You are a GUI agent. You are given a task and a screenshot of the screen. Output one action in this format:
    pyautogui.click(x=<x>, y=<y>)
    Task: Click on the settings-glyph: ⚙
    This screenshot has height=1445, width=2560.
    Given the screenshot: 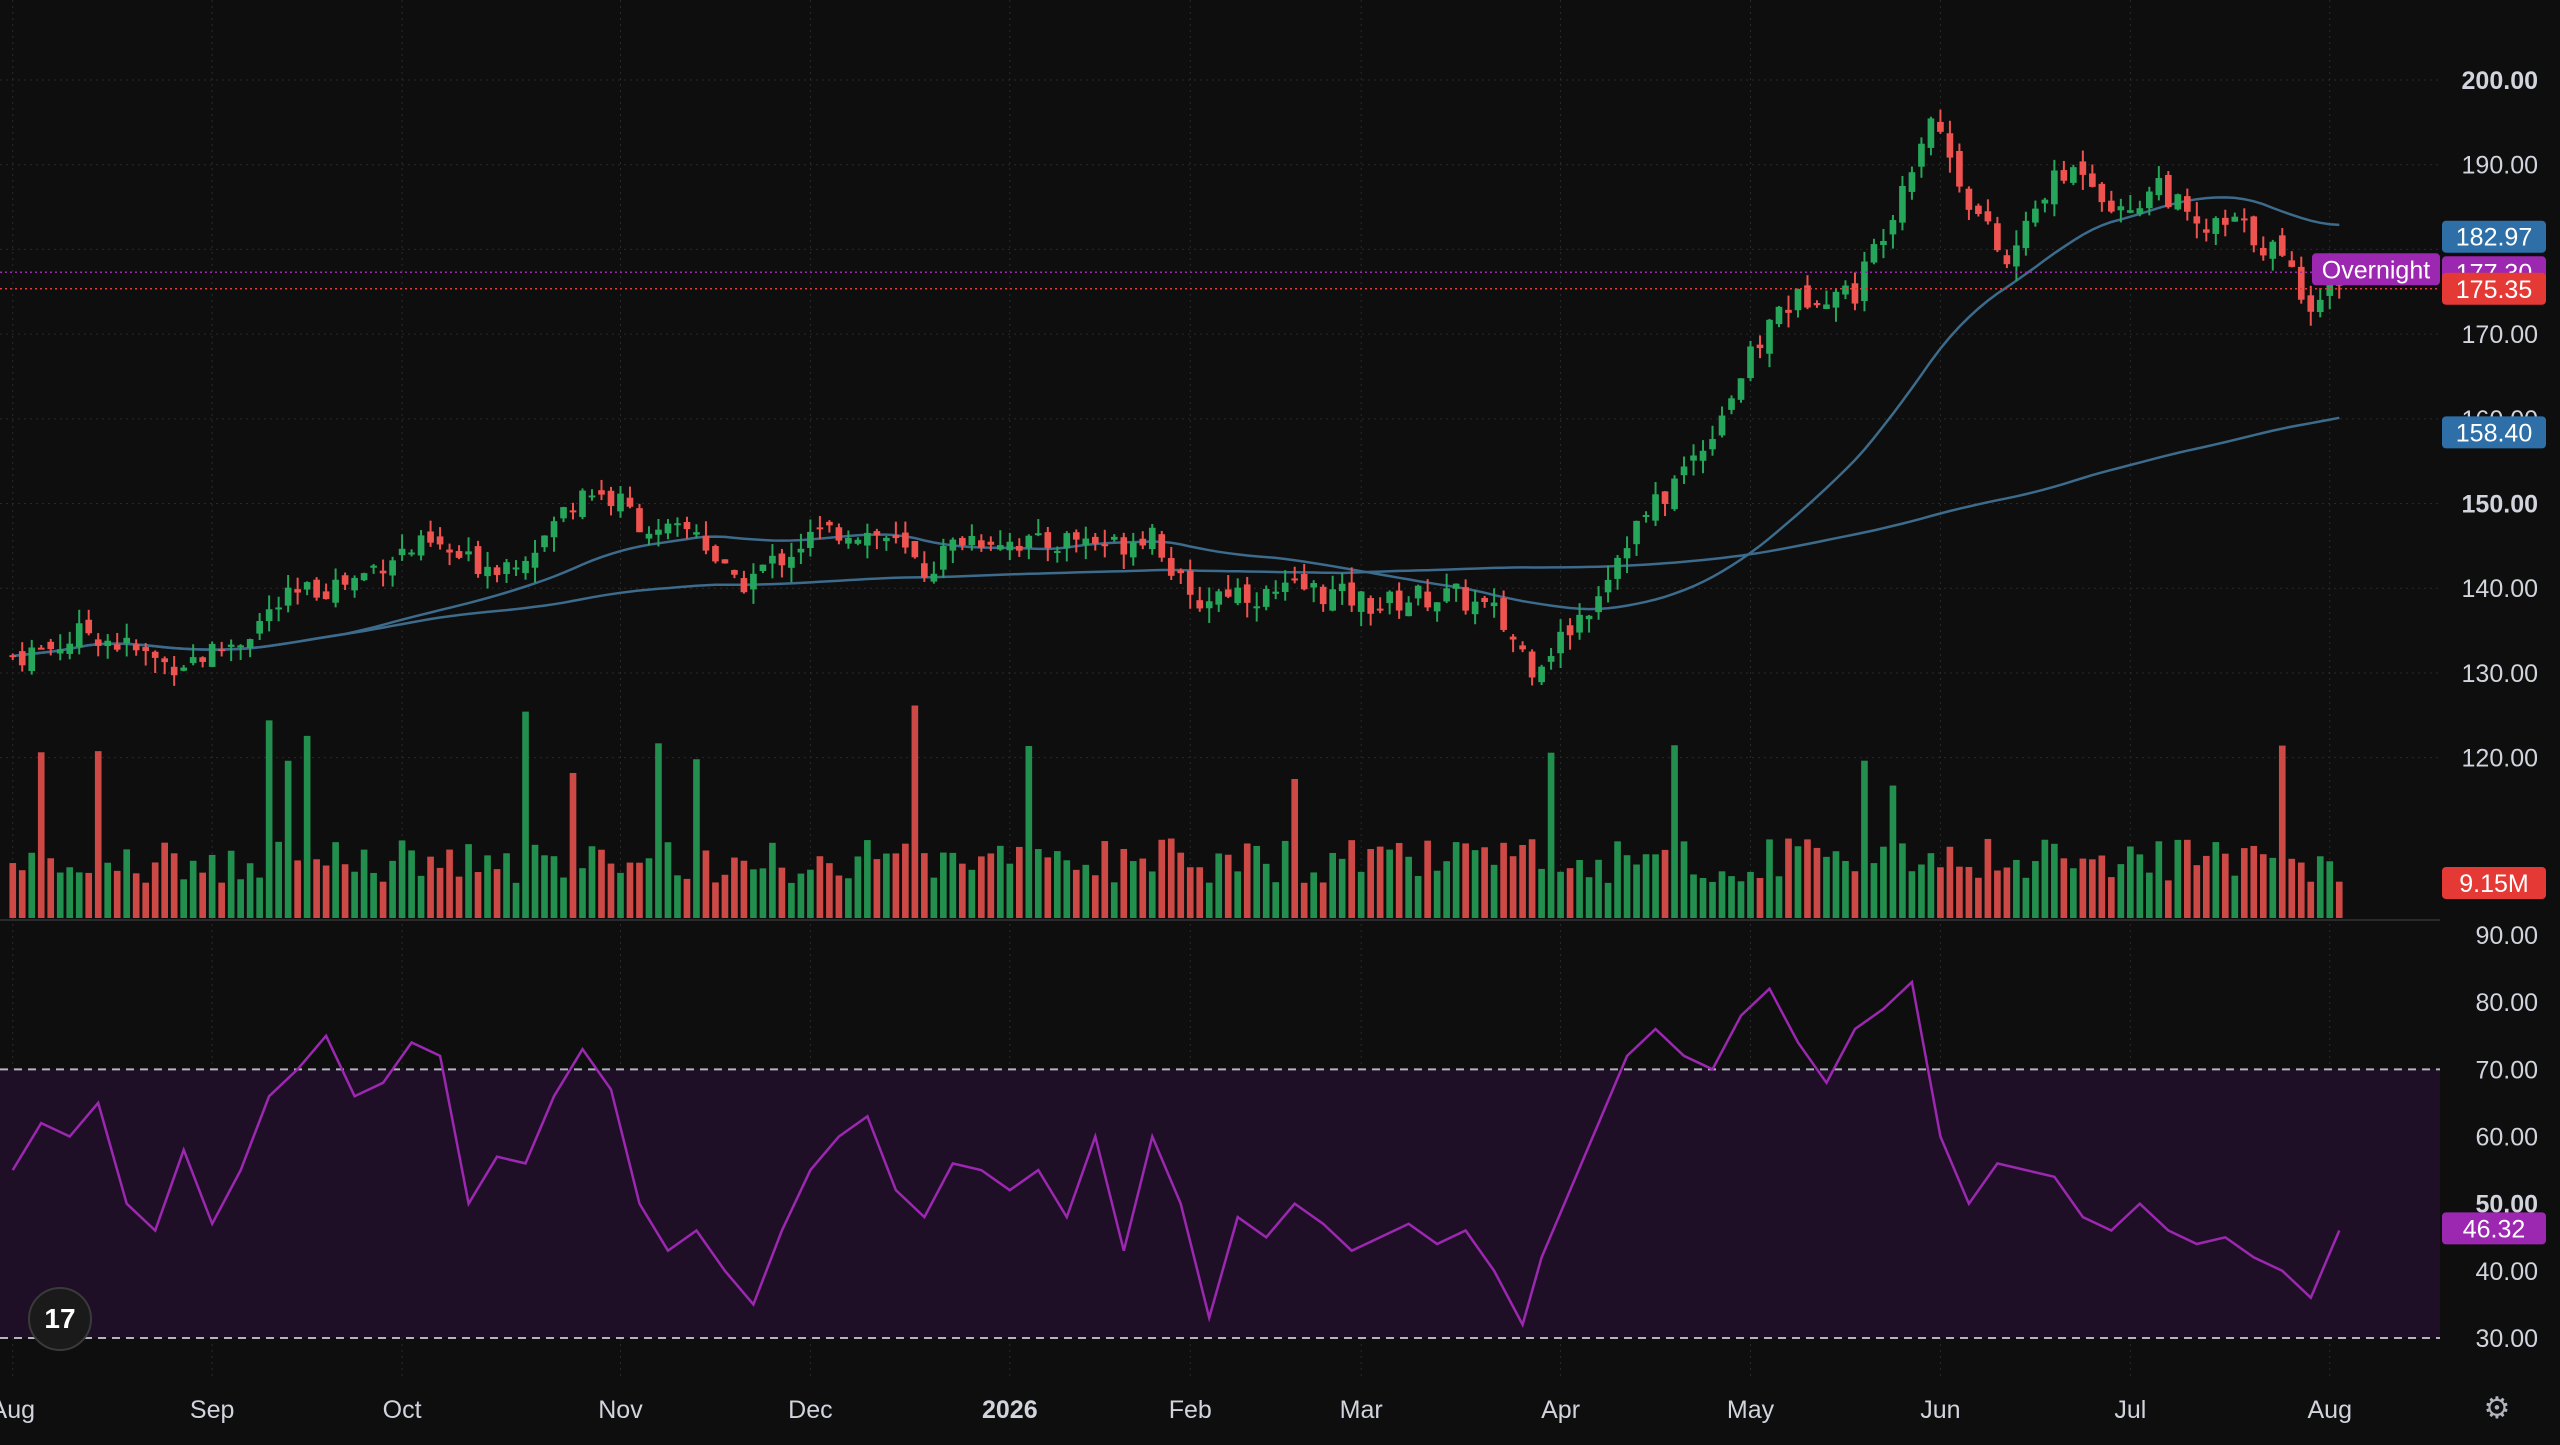 What is the action you would take?
    pyautogui.click(x=2497, y=1408)
    